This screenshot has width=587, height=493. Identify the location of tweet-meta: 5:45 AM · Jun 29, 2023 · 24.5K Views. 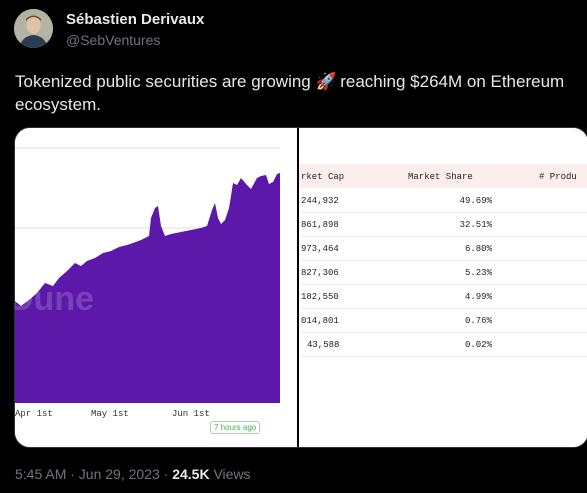
(133, 474).